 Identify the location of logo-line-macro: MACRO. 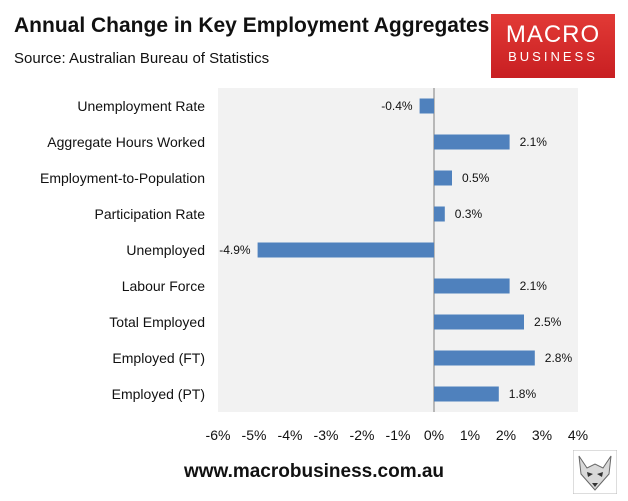
(553, 34).